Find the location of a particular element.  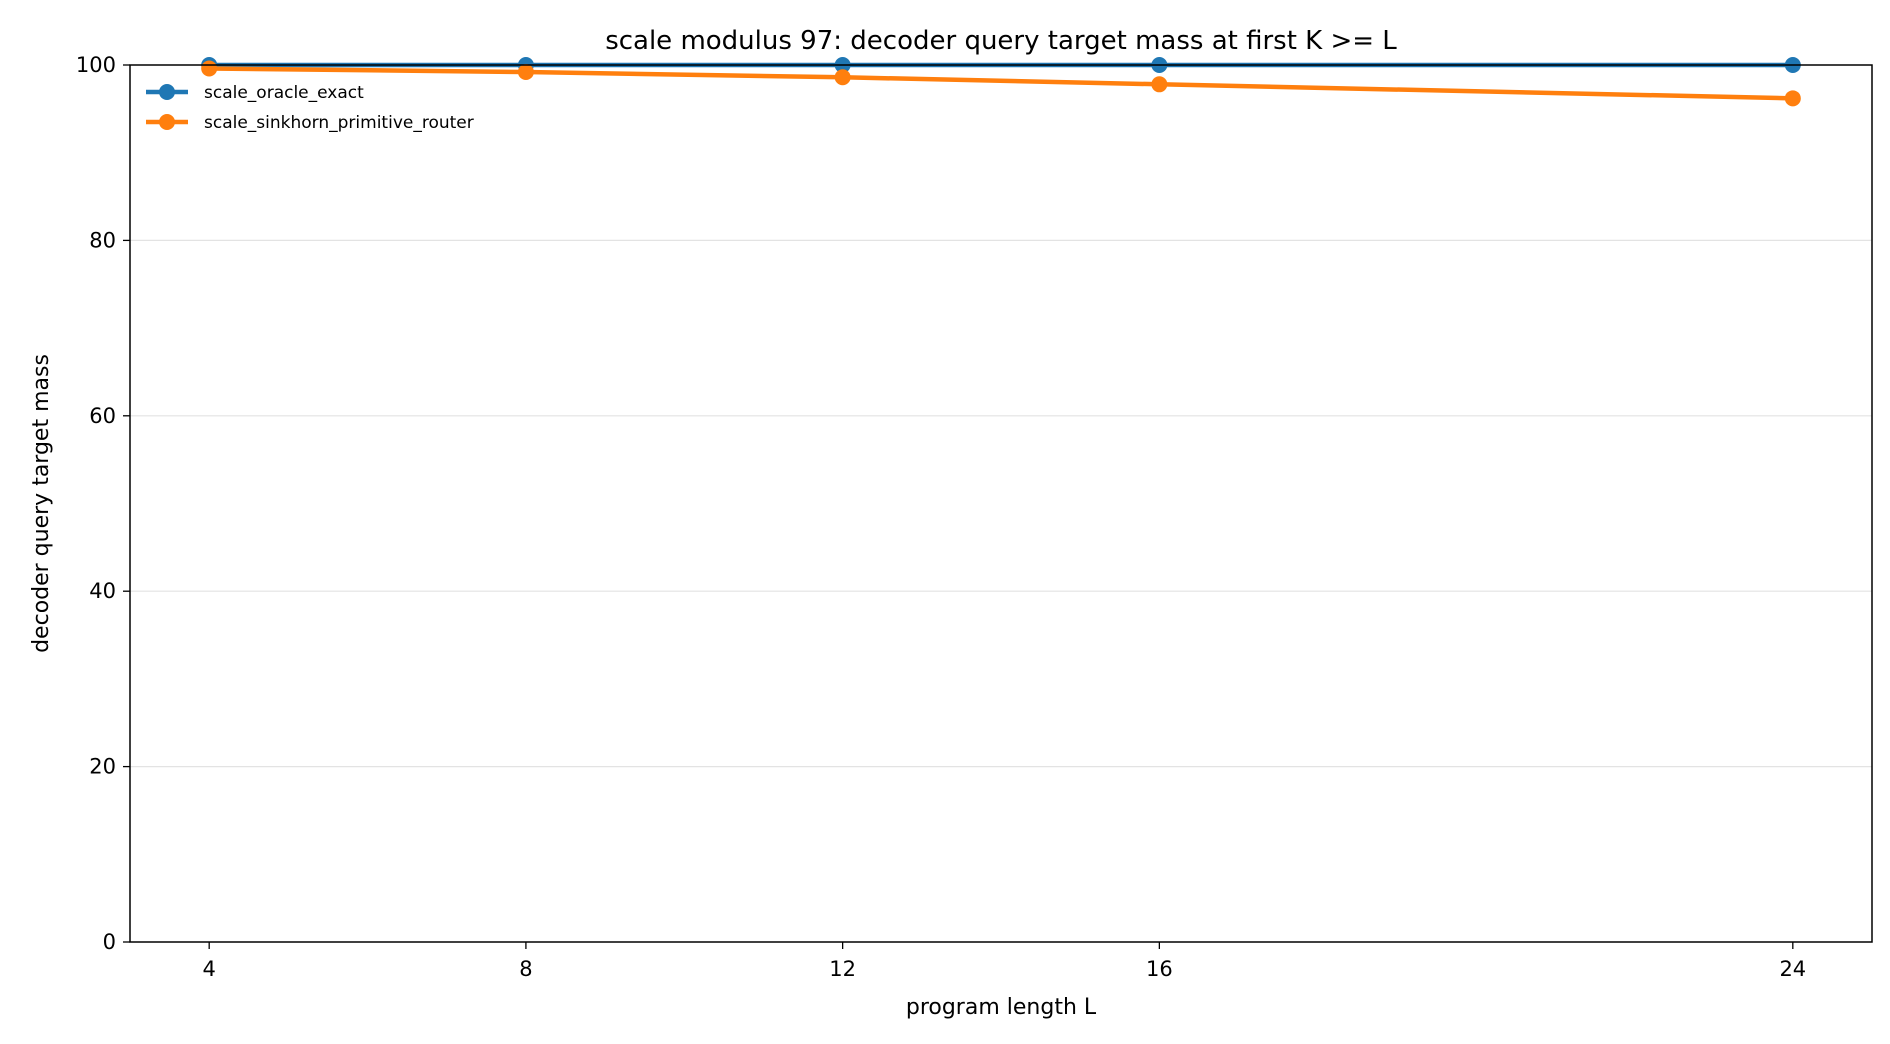

y-axis-label: decoder query target mass is located at coordinates (41, 503).